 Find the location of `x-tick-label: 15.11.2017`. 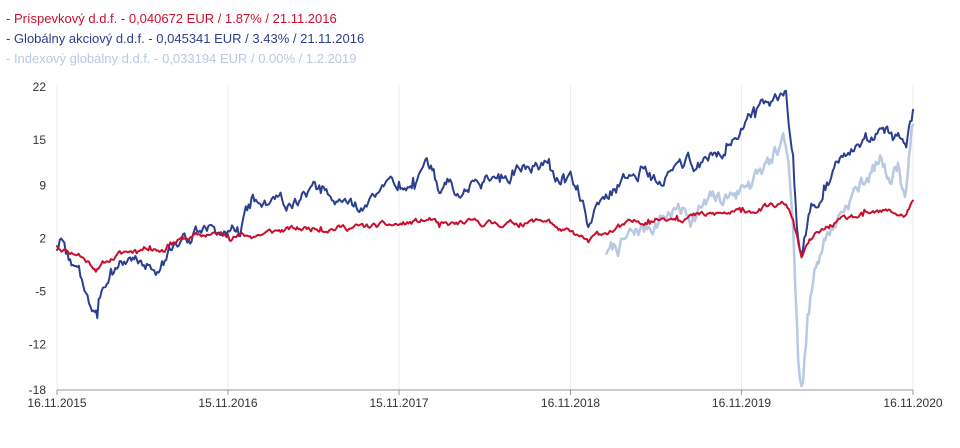

x-tick-label: 15.11.2017 is located at coordinates (398, 403).